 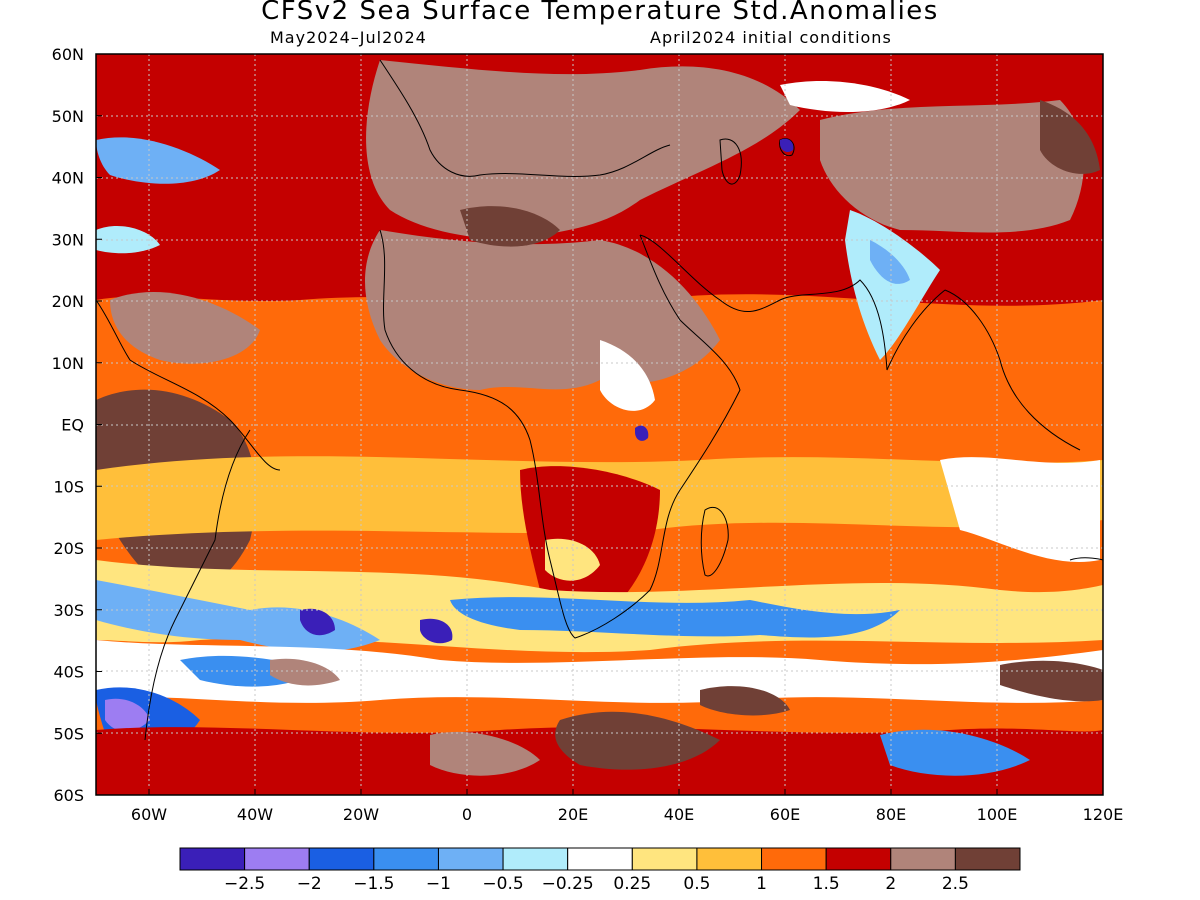 I want to click on colorbar-label: 2, so click(x=890, y=884).